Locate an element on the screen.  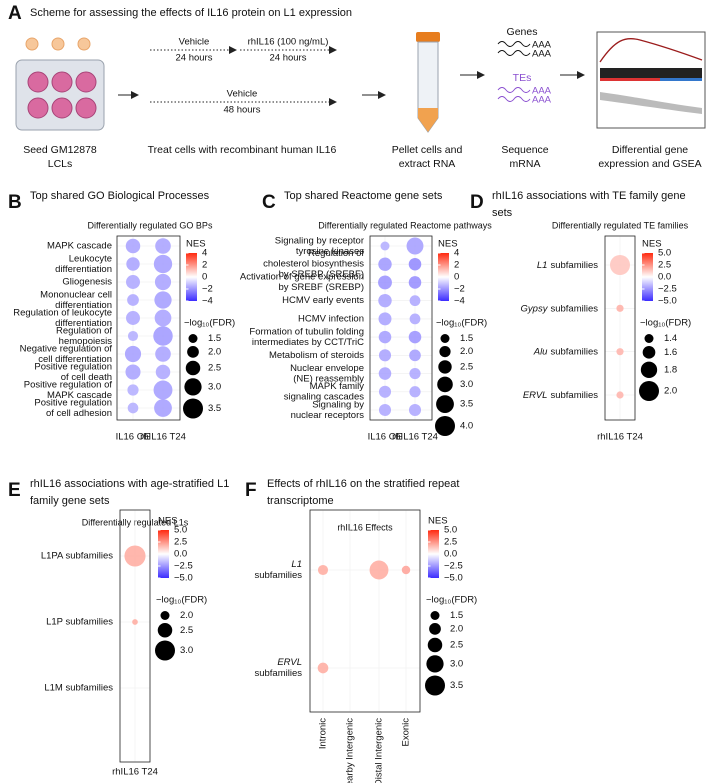
panel-title: transcriptome is located at coordinates (300, 501).